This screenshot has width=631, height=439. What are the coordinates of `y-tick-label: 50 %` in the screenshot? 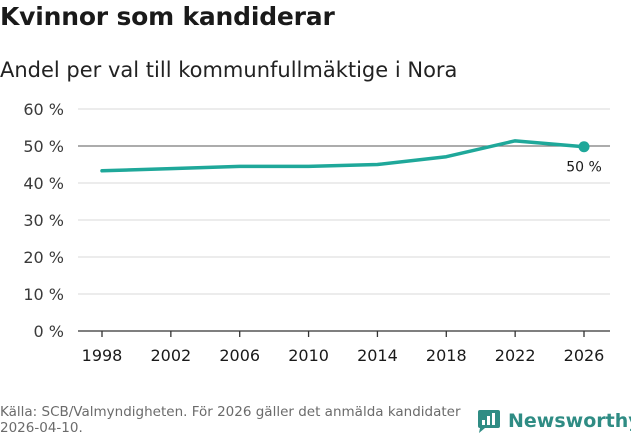 It's located at (43, 146).